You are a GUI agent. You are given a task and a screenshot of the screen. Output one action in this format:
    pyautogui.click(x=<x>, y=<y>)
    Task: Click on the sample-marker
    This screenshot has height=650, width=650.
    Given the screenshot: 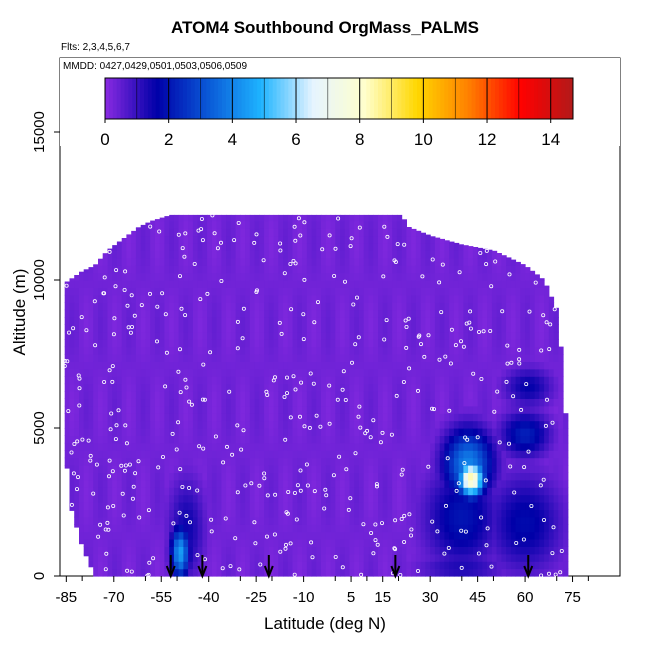 What is the action you would take?
    pyautogui.click(x=109, y=251)
    